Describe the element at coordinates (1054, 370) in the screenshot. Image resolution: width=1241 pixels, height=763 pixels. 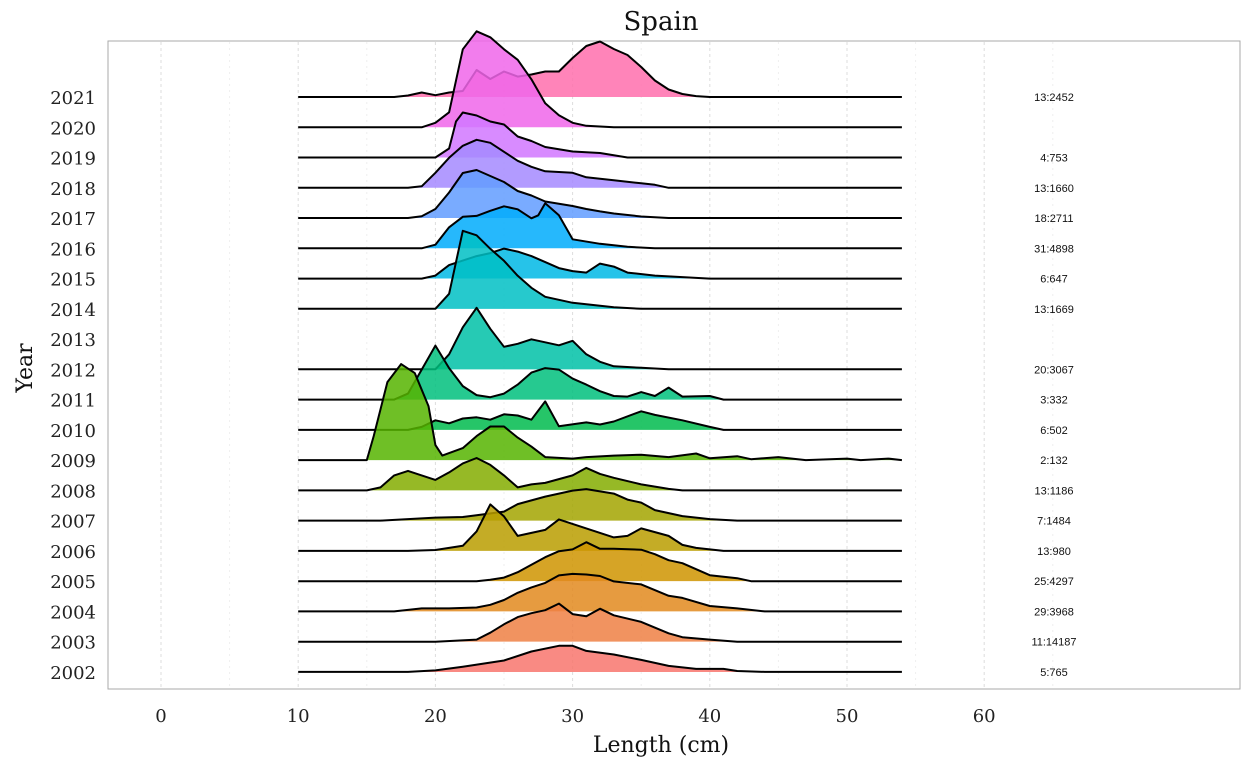
I see `count-label-2012: 20:3067` at that location.